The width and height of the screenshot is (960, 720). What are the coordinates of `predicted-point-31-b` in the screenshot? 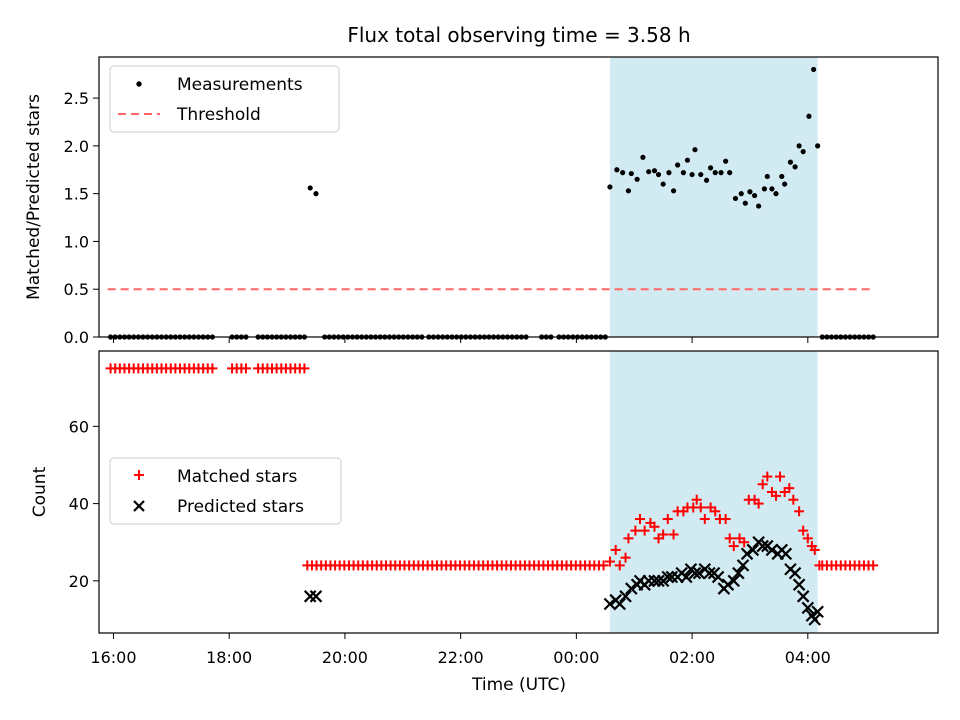 It's located at (747, 554).